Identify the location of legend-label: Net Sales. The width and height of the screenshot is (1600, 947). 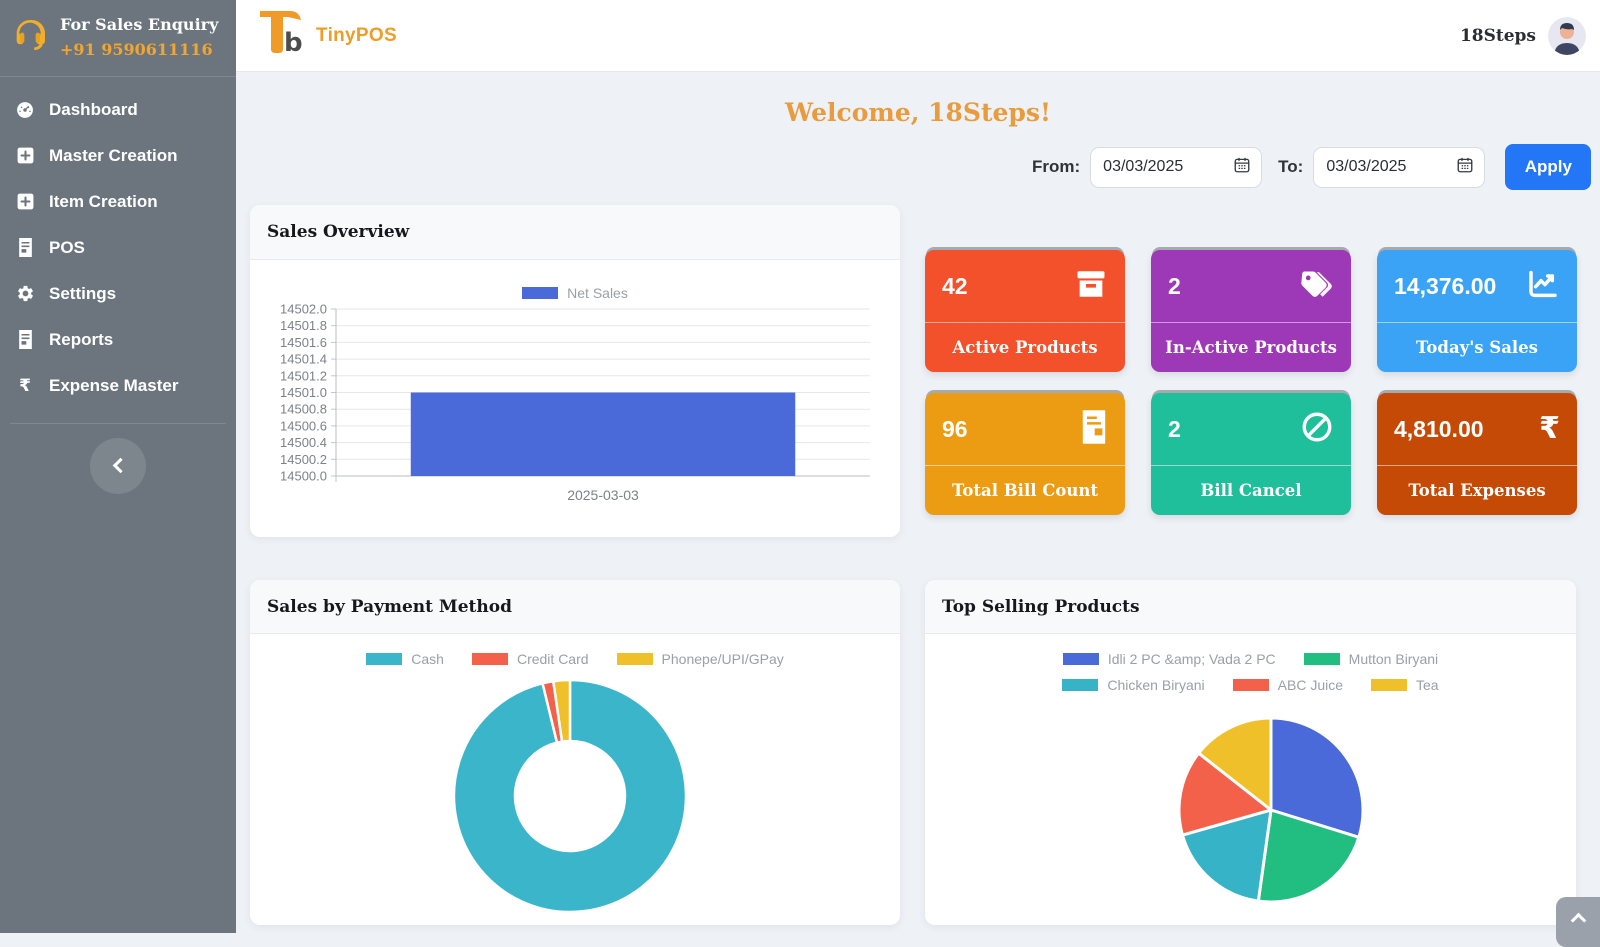
(597, 293).